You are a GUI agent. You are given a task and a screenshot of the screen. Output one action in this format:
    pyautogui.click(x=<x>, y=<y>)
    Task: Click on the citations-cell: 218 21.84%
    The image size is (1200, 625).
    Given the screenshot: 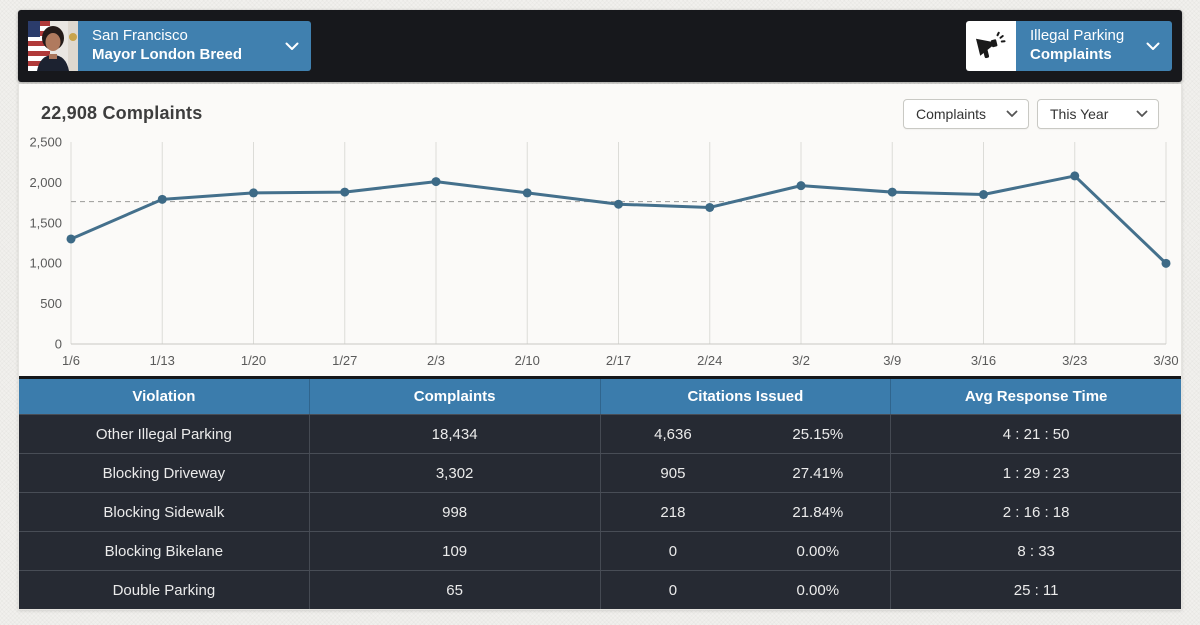 What is the action you would take?
    pyautogui.click(x=745, y=512)
    